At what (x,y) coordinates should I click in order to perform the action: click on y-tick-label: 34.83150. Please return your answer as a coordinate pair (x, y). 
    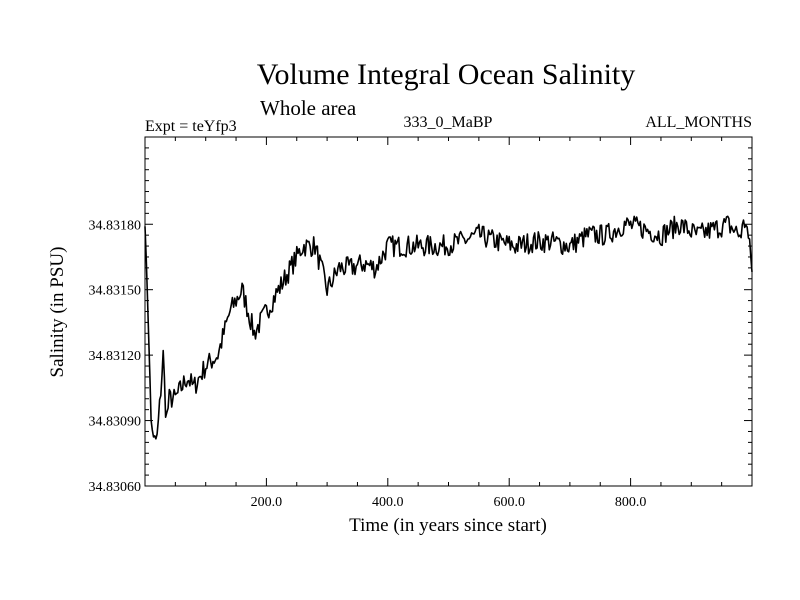
    Looking at the image, I should click on (115, 291).